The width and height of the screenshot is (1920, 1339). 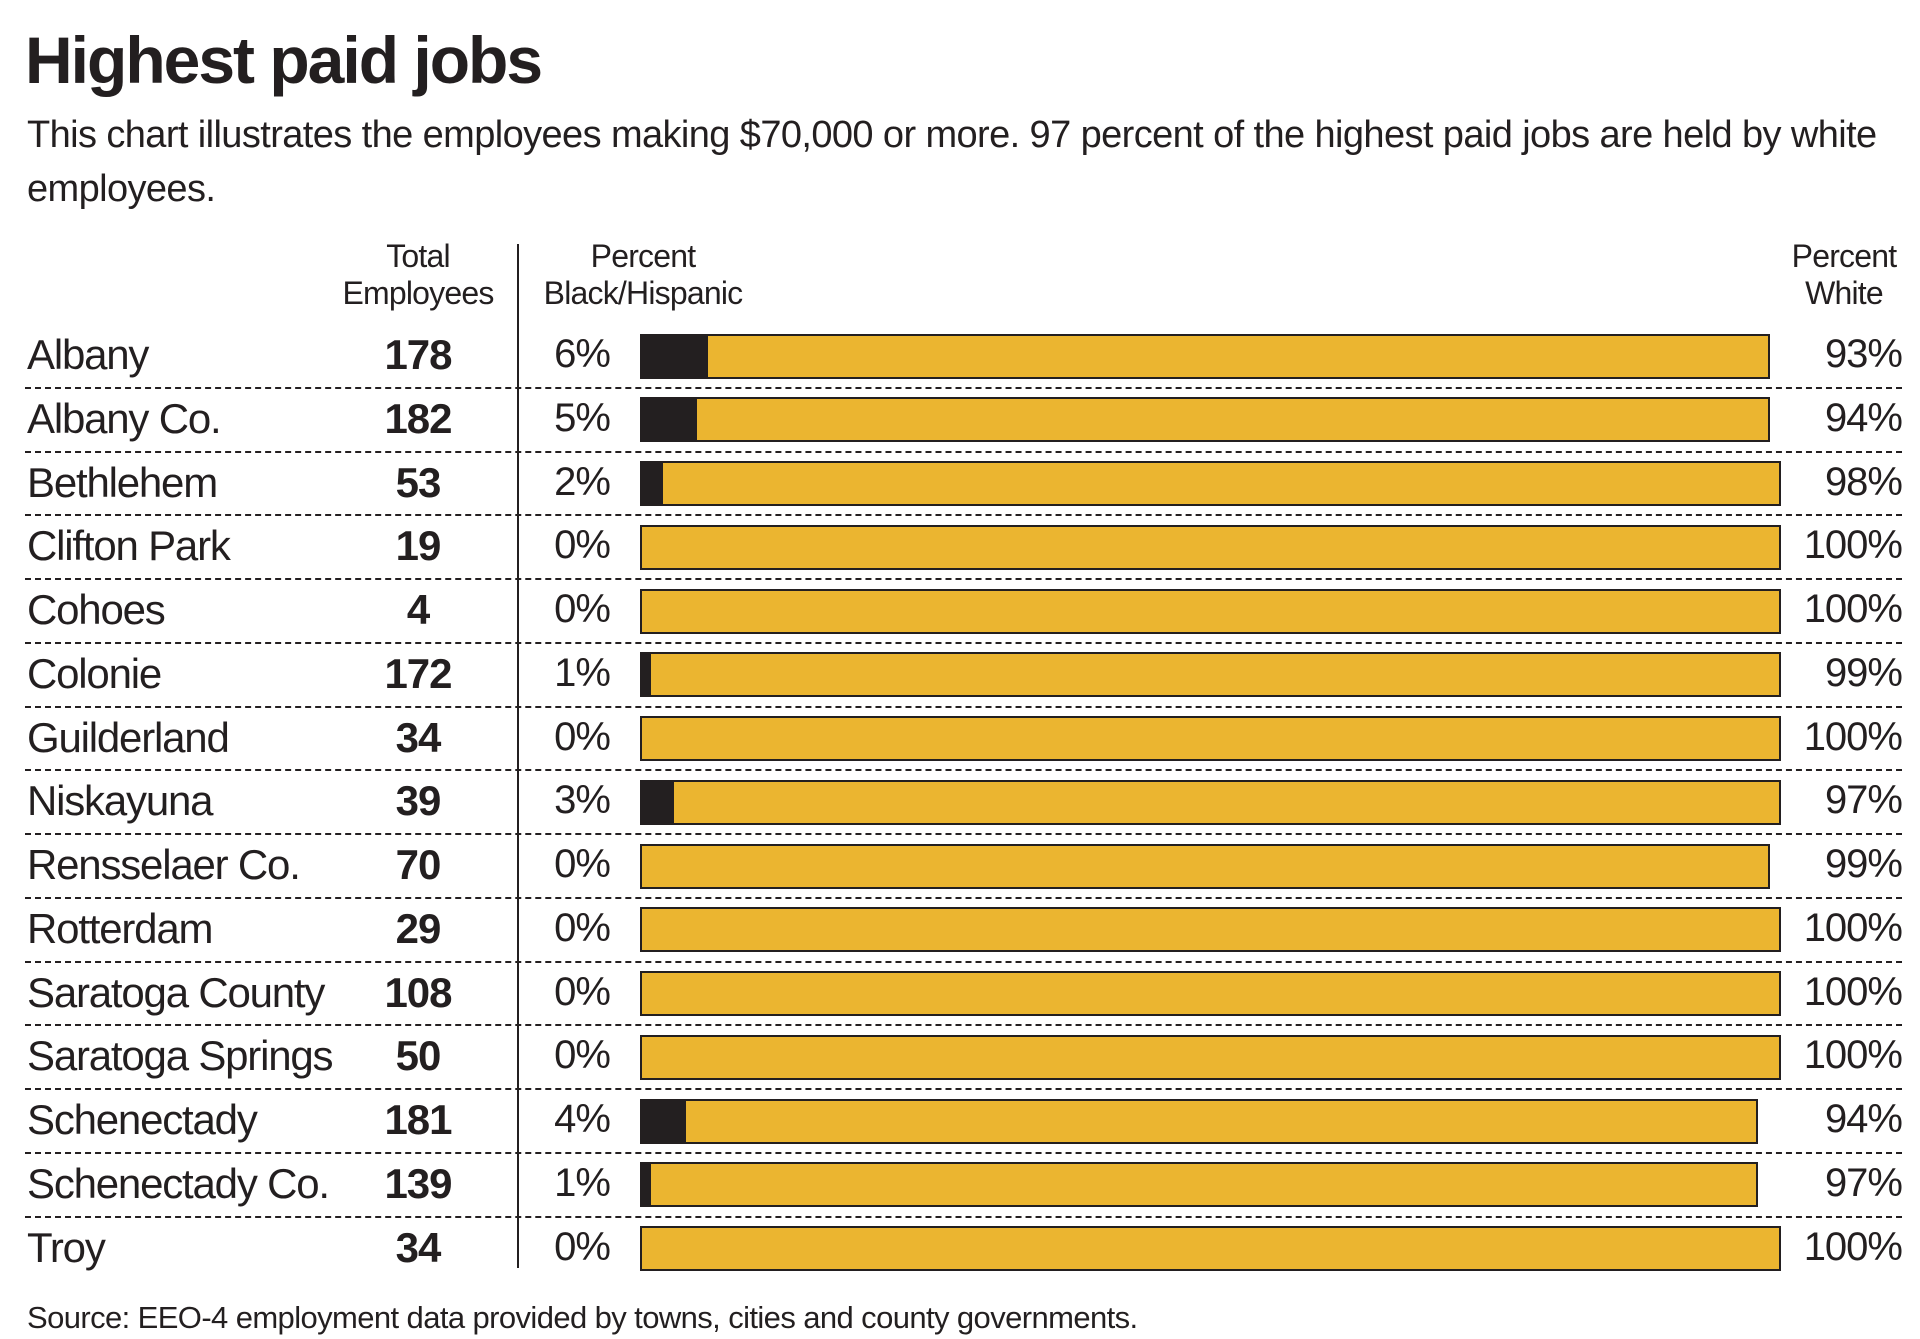 I want to click on header-white-line2: White, so click(x=1844, y=293).